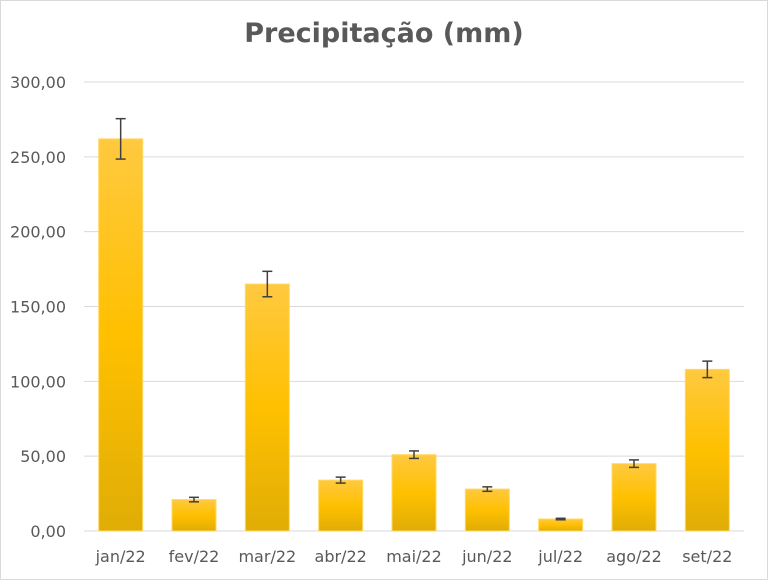 The width and height of the screenshot is (768, 580). I want to click on y-tick-label: 100,00, so click(38, 381).